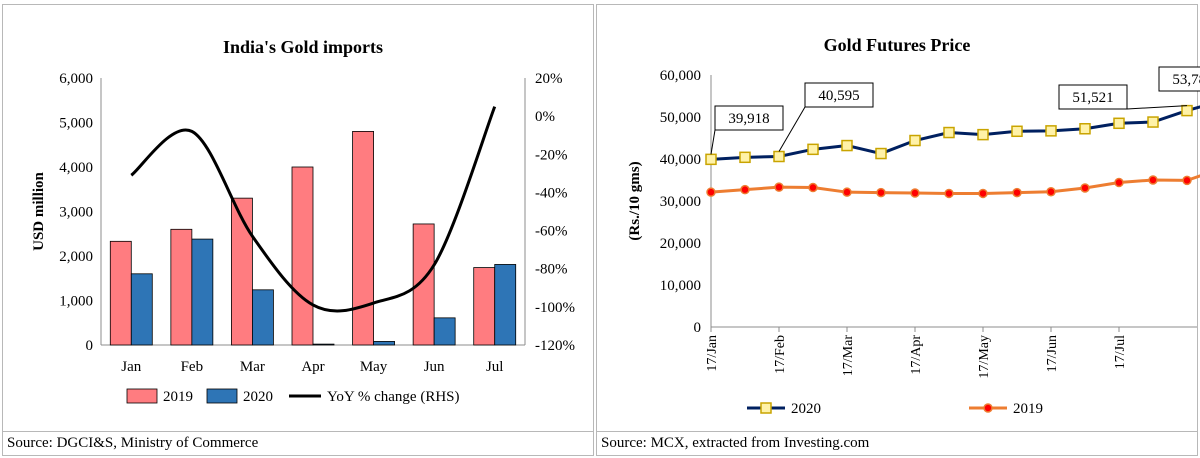 This screenshot has height=458, width=1200. What do you see at coordinates (551, 270) in the screenshot?
I see `y2-tick-label: -80%` at bounding box center [551, 270].